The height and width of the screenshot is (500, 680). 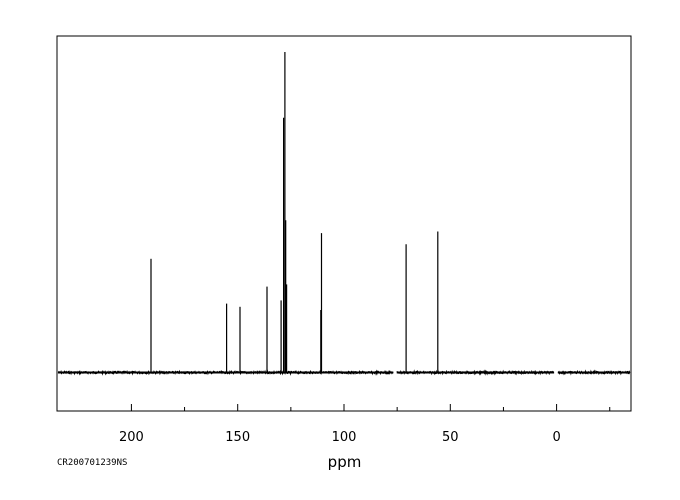 I want to click on baseline-layer, so click(x=344, y=372).